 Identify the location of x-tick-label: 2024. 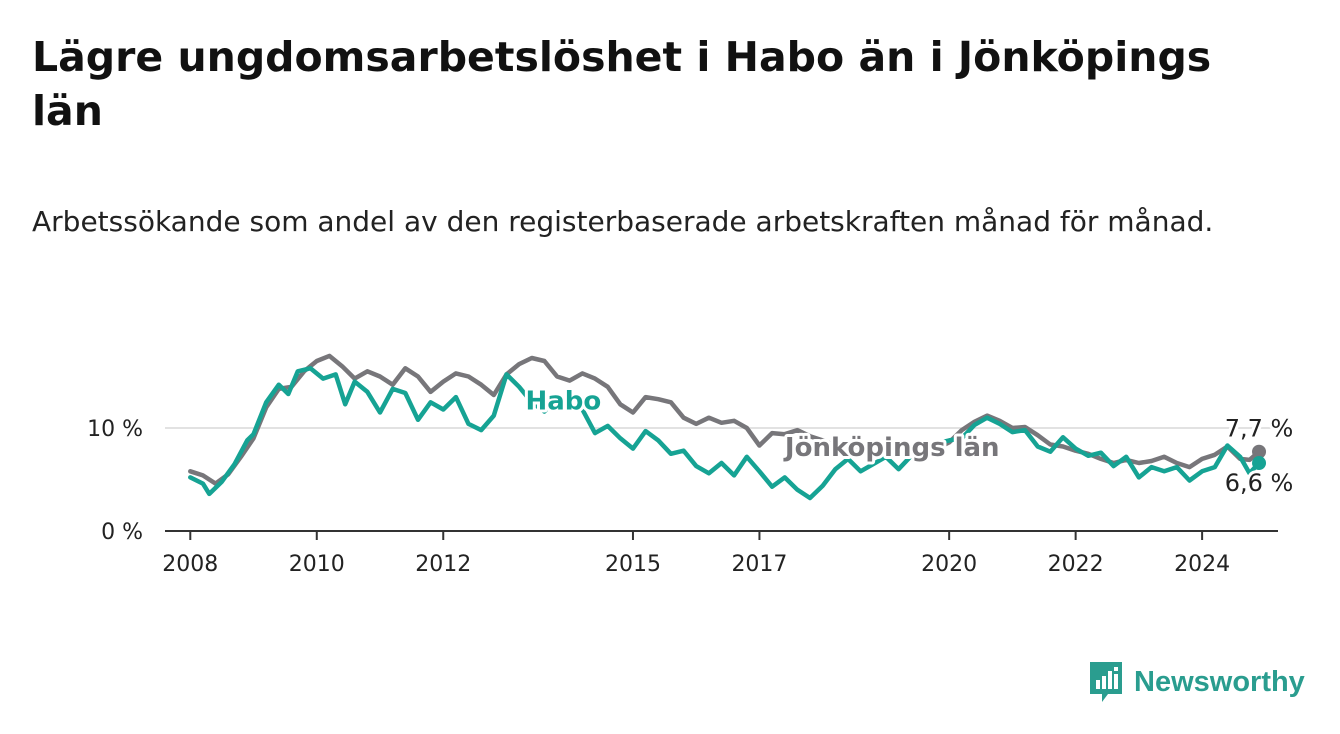
(1202, 564).